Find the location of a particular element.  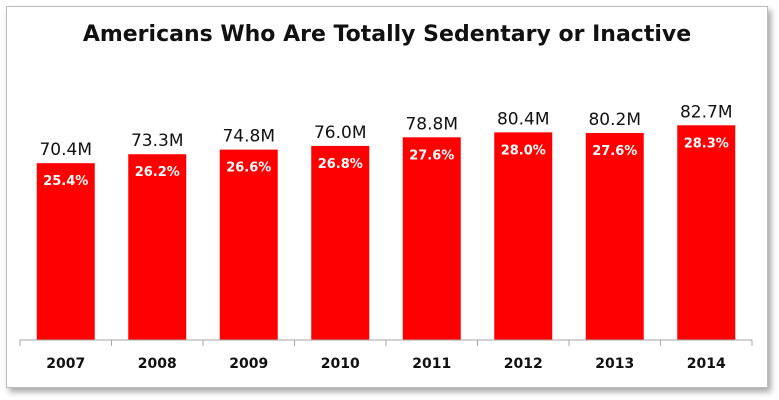

percent-label-2009: 26.6% is located at coordinates (248, 168).